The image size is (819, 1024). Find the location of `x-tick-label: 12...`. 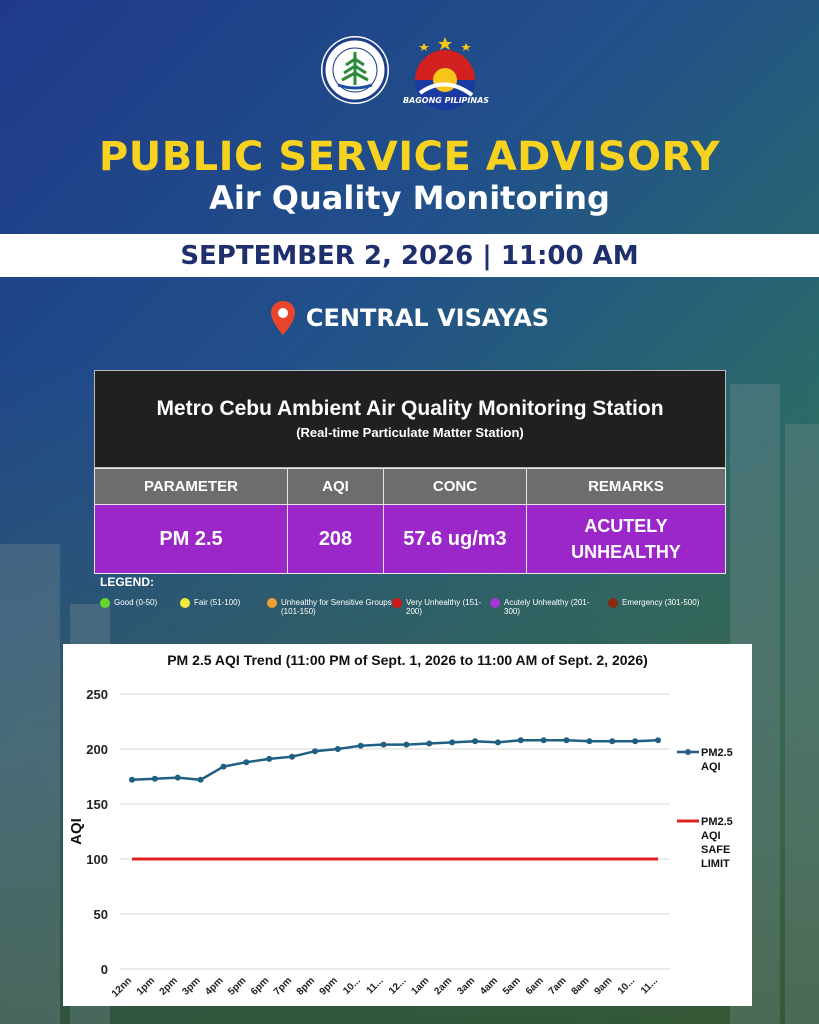

x-tick-label: 12... is located at coordinates (398, 986).